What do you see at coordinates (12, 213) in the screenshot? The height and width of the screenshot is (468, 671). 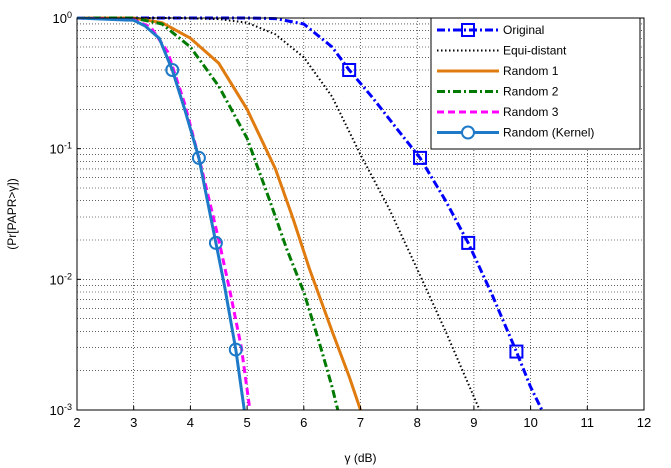 I see `y-axis-label: (Pr[PAPR>γ])` at bounding box center [12, 213].